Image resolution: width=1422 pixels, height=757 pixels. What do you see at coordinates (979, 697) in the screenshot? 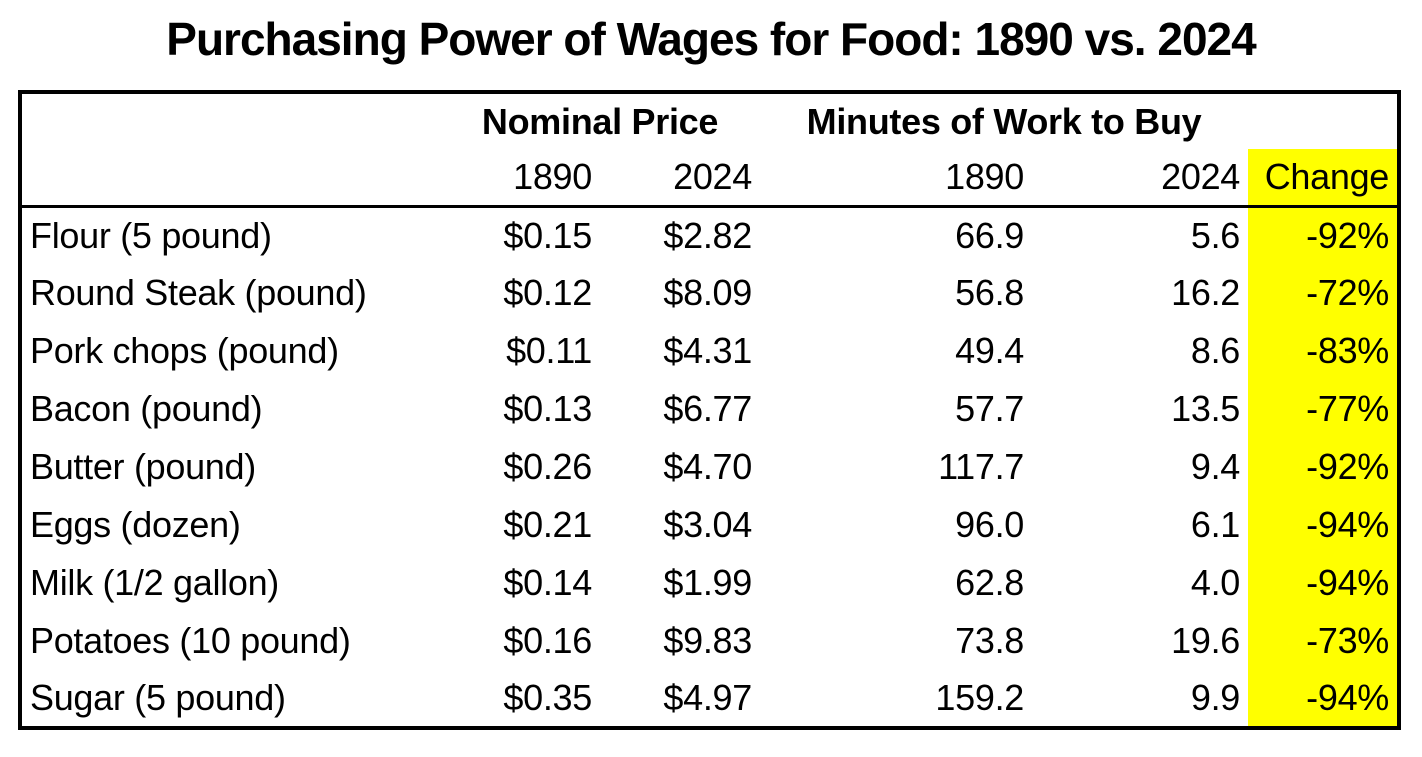
I see `cell-minutes-1890: 159.2` at bounding box center [979, 697].